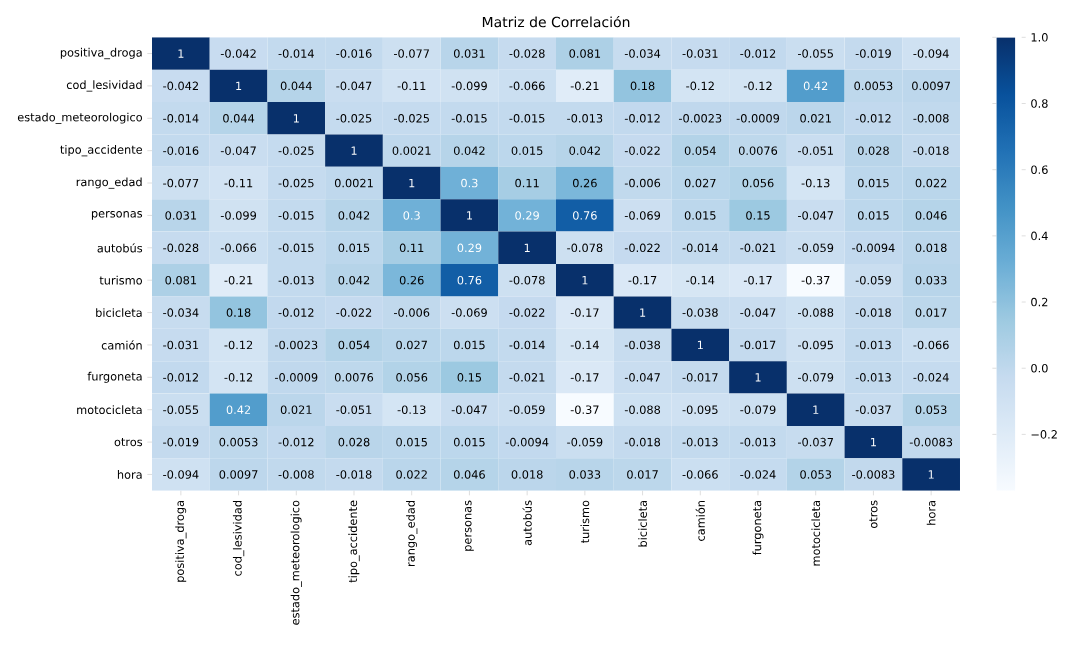 The image size is (1079, 648). I want to click on data-label: -0.13, so click(815, 183).